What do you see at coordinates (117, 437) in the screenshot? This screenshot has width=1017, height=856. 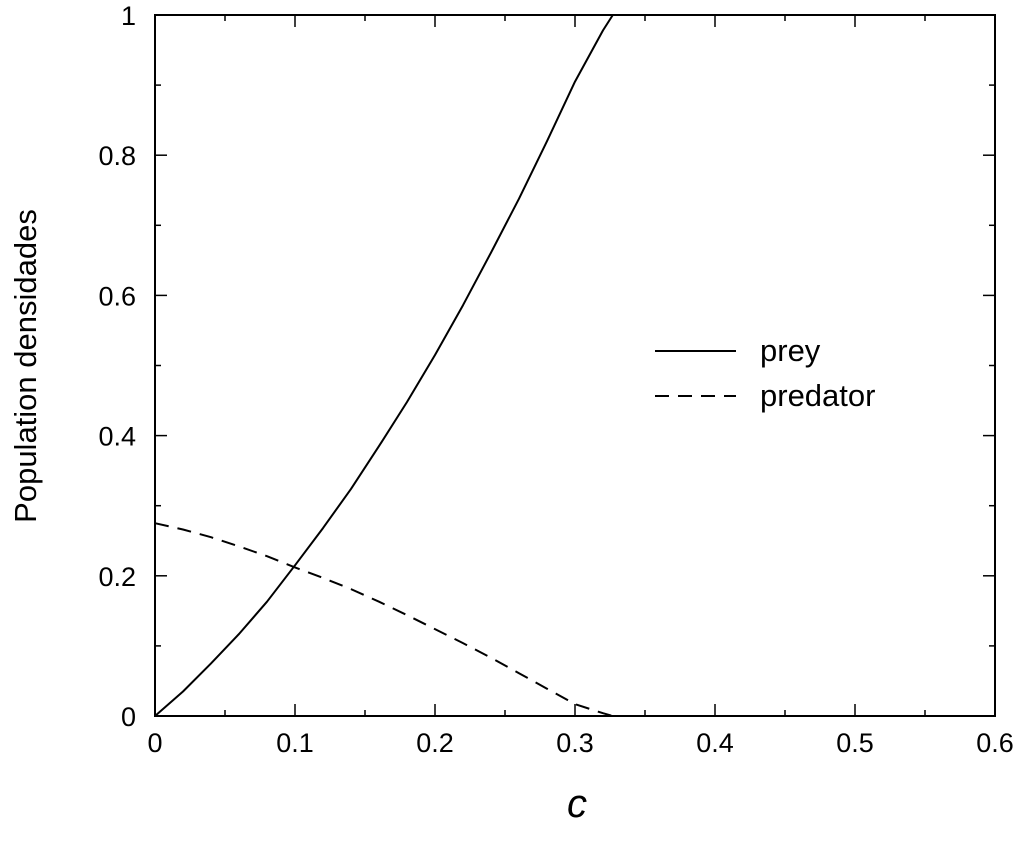 I see `y-tick-label: 0.4` at bounding box center [117, 437].